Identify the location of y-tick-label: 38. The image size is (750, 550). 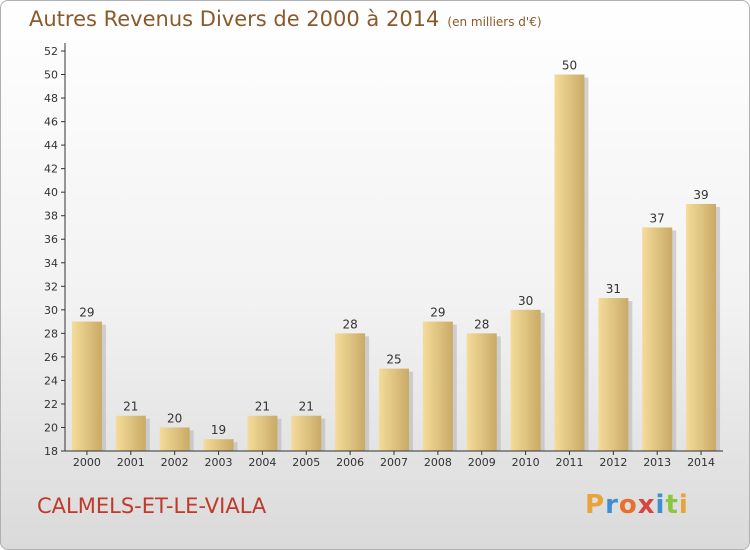
(51, 216).